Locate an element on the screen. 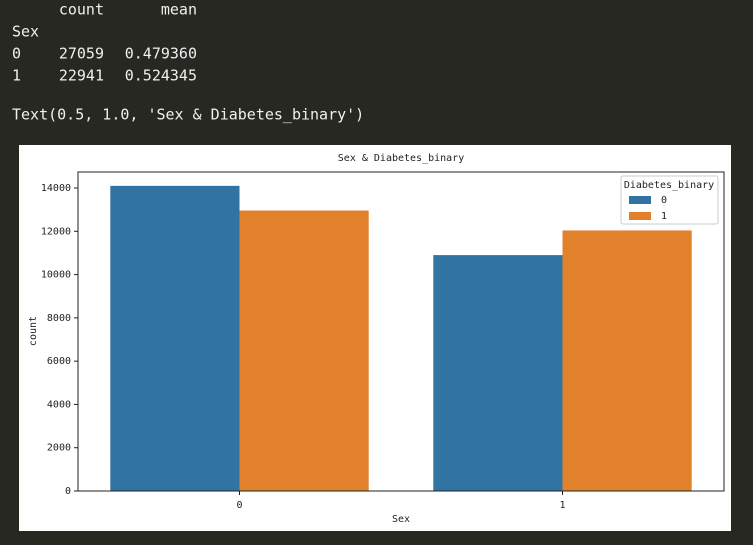  x-tick-label: 0 is located at coordinates (239, 505).